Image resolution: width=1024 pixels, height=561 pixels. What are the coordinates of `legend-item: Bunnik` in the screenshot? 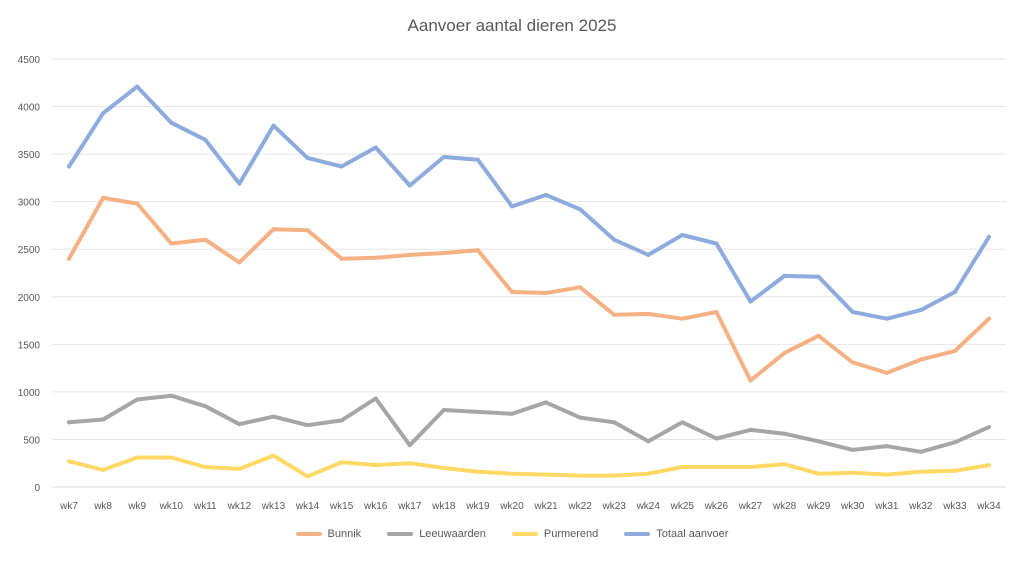 It's located at (328, 534).